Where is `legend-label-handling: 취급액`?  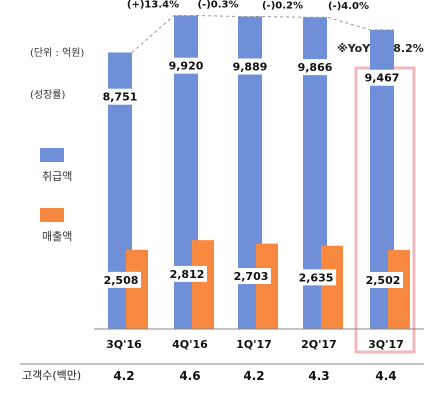
legend-label-handling: 취급액 is located at coordinates (57, 176).